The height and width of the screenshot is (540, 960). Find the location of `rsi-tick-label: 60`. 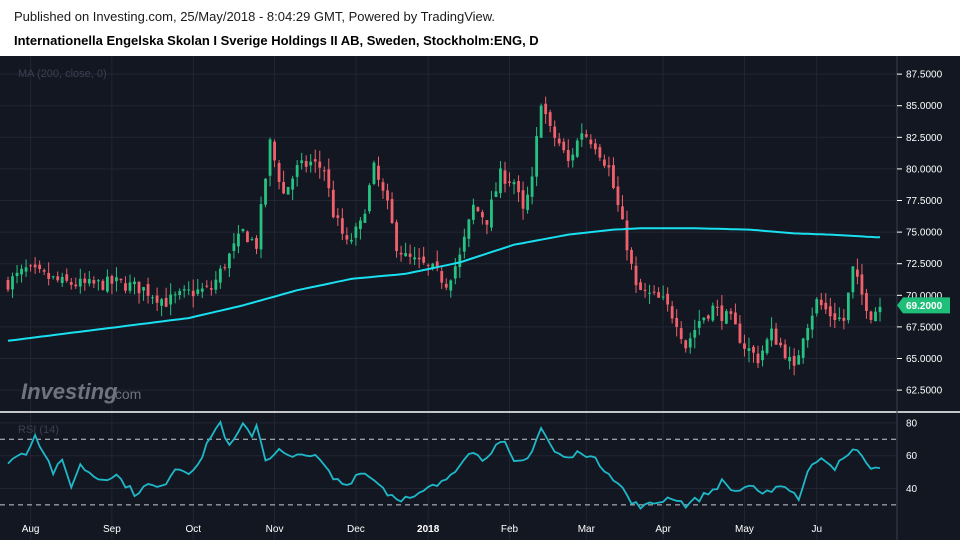

rsi-tick-label: 60 is located at coordinates (912, 456).